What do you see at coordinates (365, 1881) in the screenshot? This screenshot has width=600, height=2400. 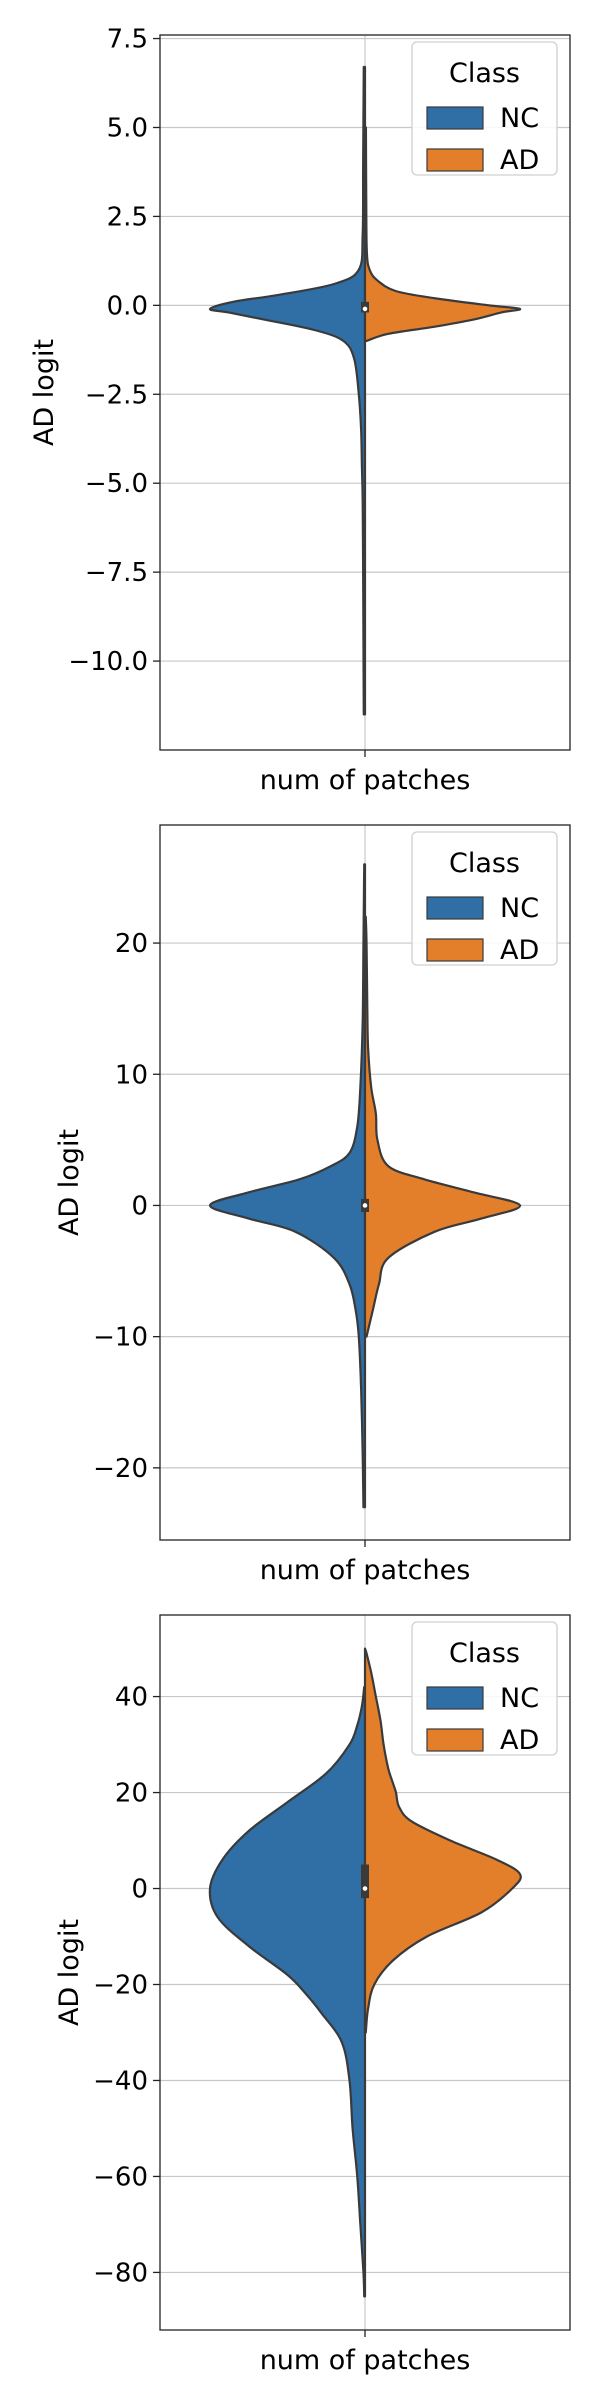 I see `box-iqr` at bounding box center [365, 1881].